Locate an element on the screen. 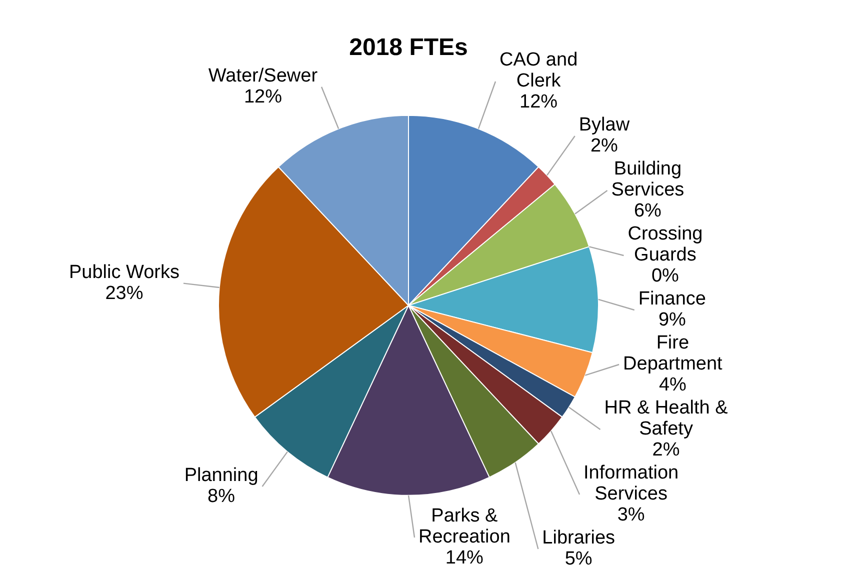  text: 0% is located at coordinates (665, 276).